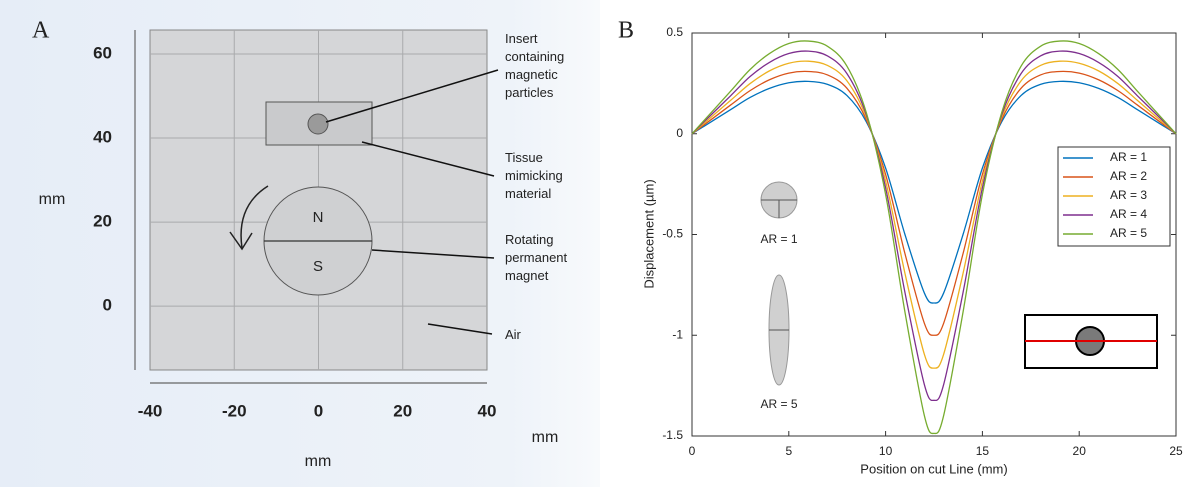  What do you see at coordinates (102, 221) in the screenshot?
I see `y-tick-label: 20` at bounding box center [102, 221].